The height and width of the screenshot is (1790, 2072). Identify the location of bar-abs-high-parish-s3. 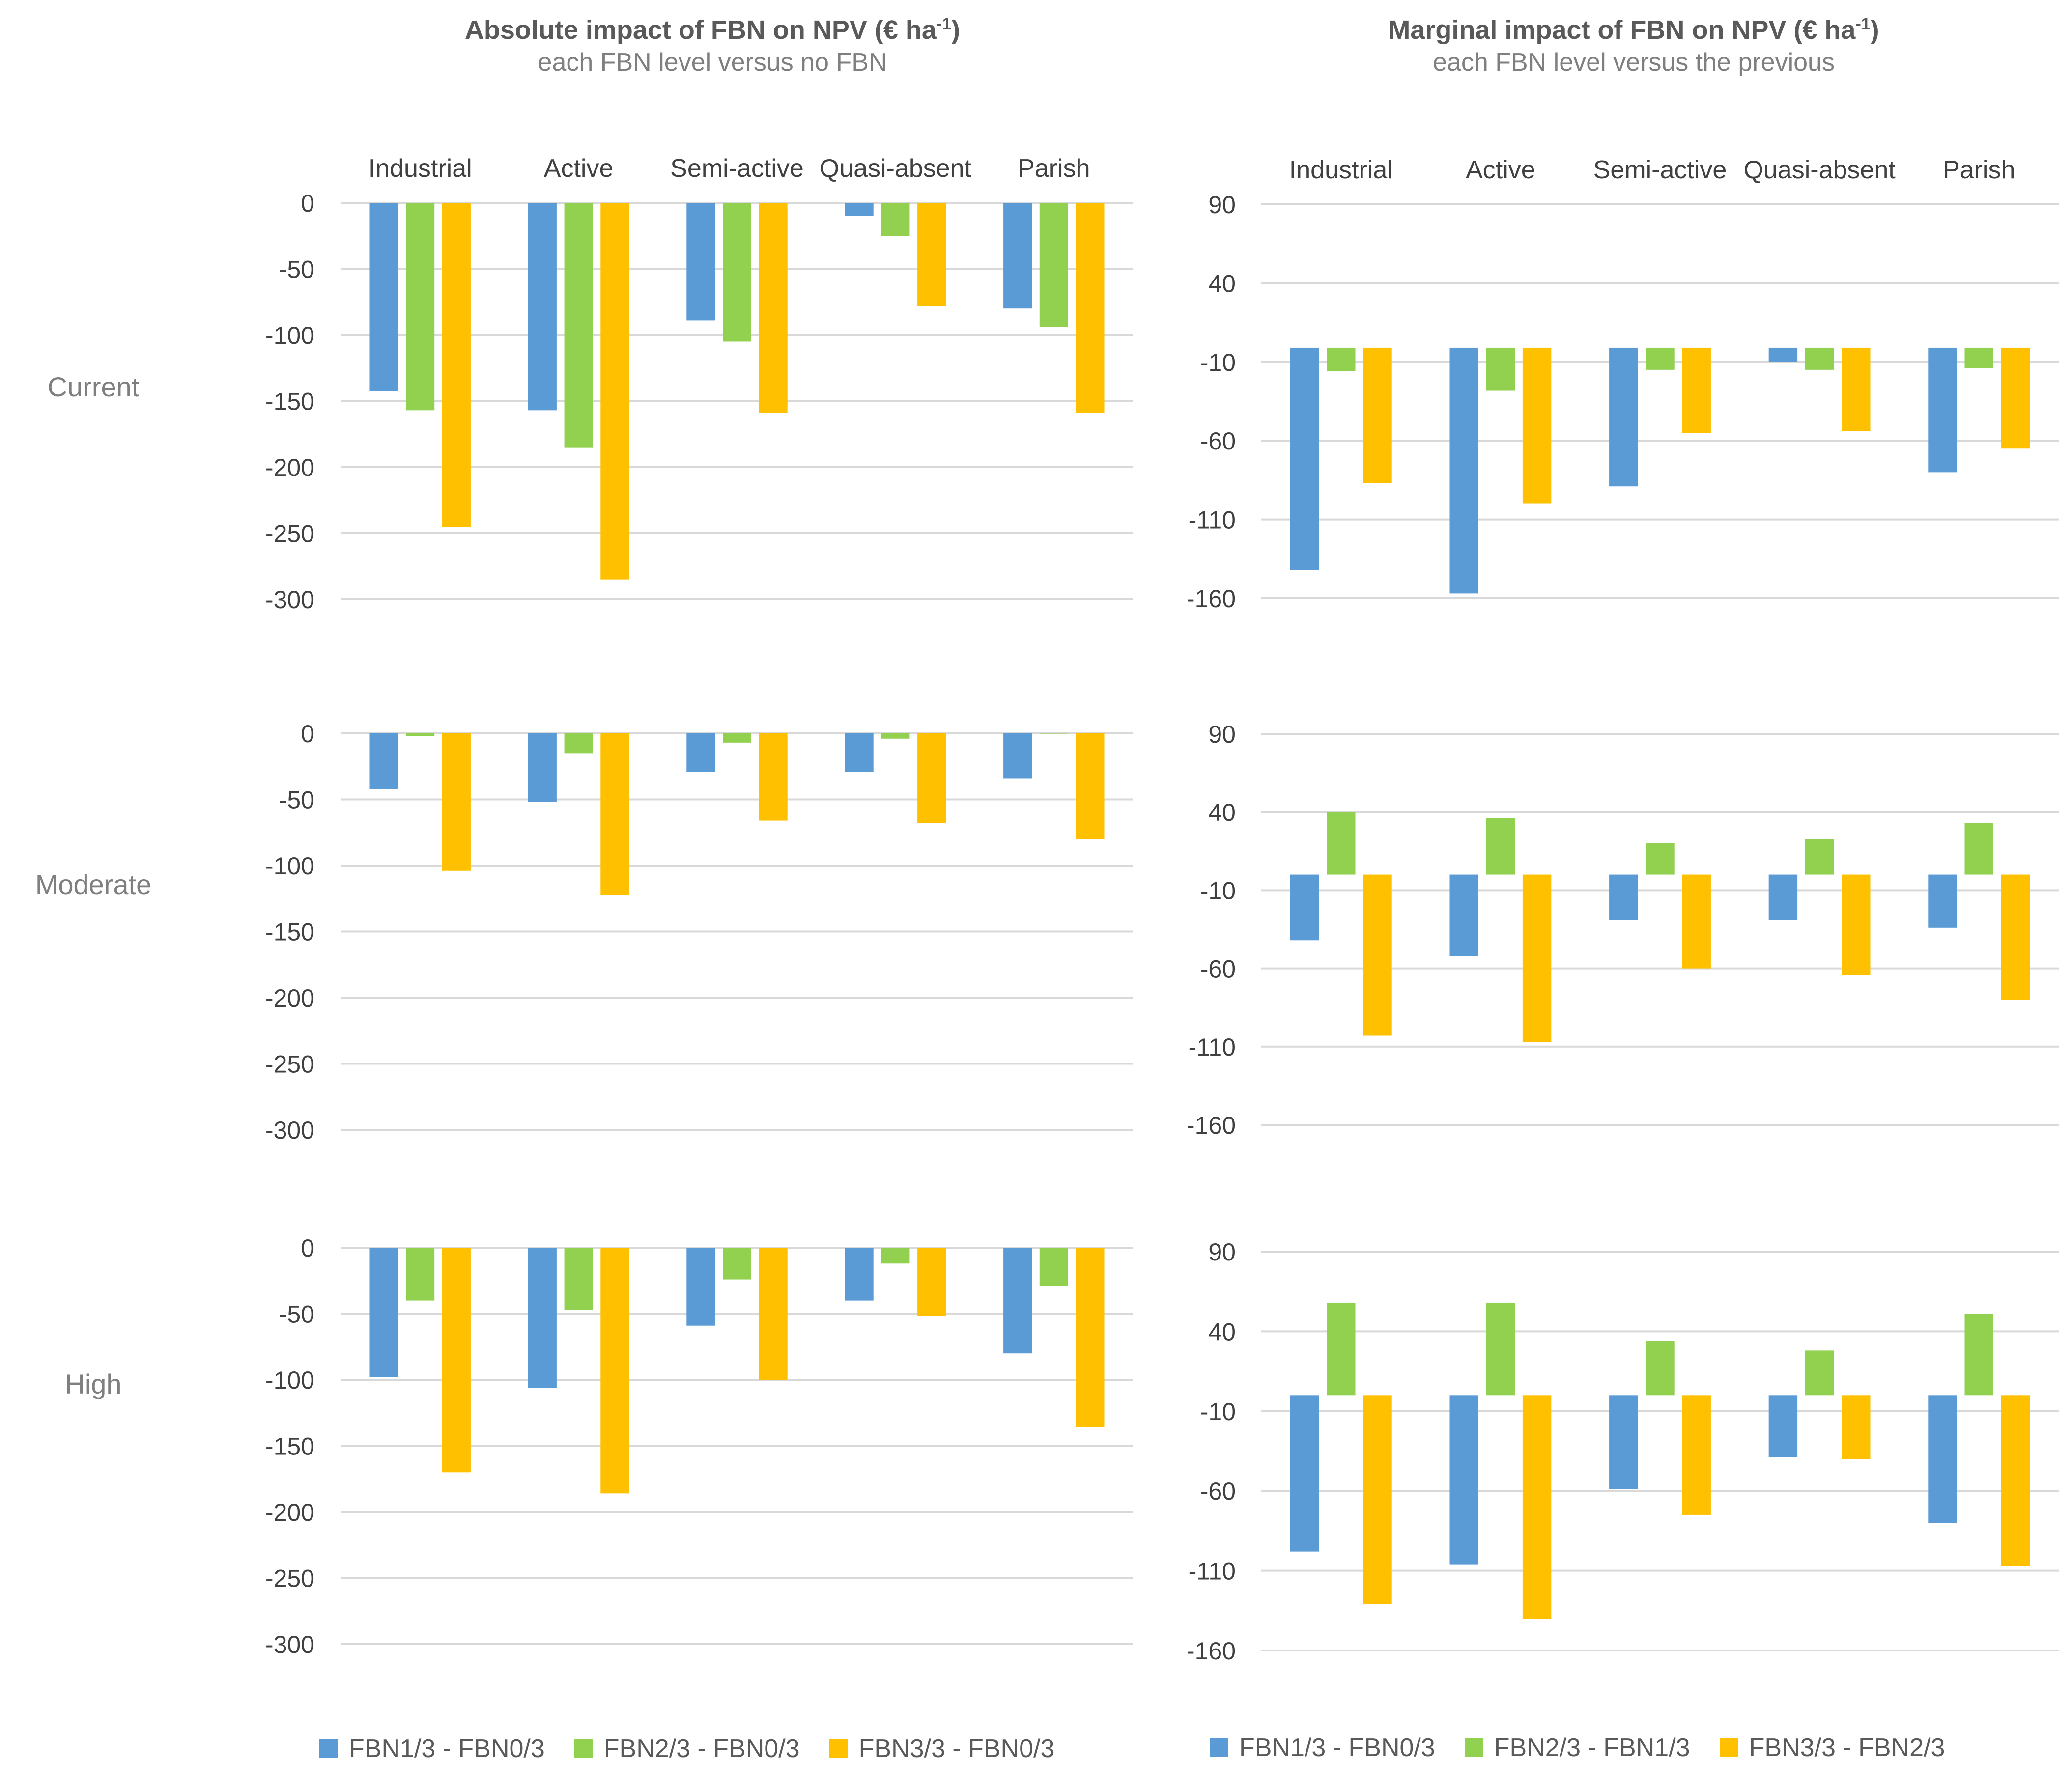
(1090, 1337).